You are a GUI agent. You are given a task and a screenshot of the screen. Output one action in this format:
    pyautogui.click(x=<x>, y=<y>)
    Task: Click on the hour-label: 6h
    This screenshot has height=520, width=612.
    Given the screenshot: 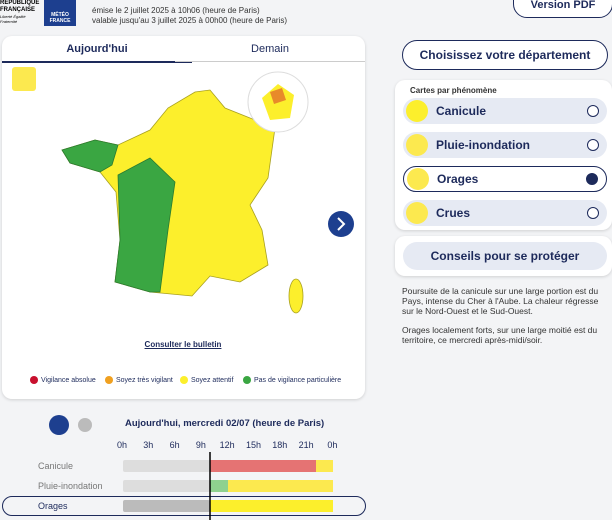 What is the action you would take?
    pyautogui.click(x=174, y=445)
    